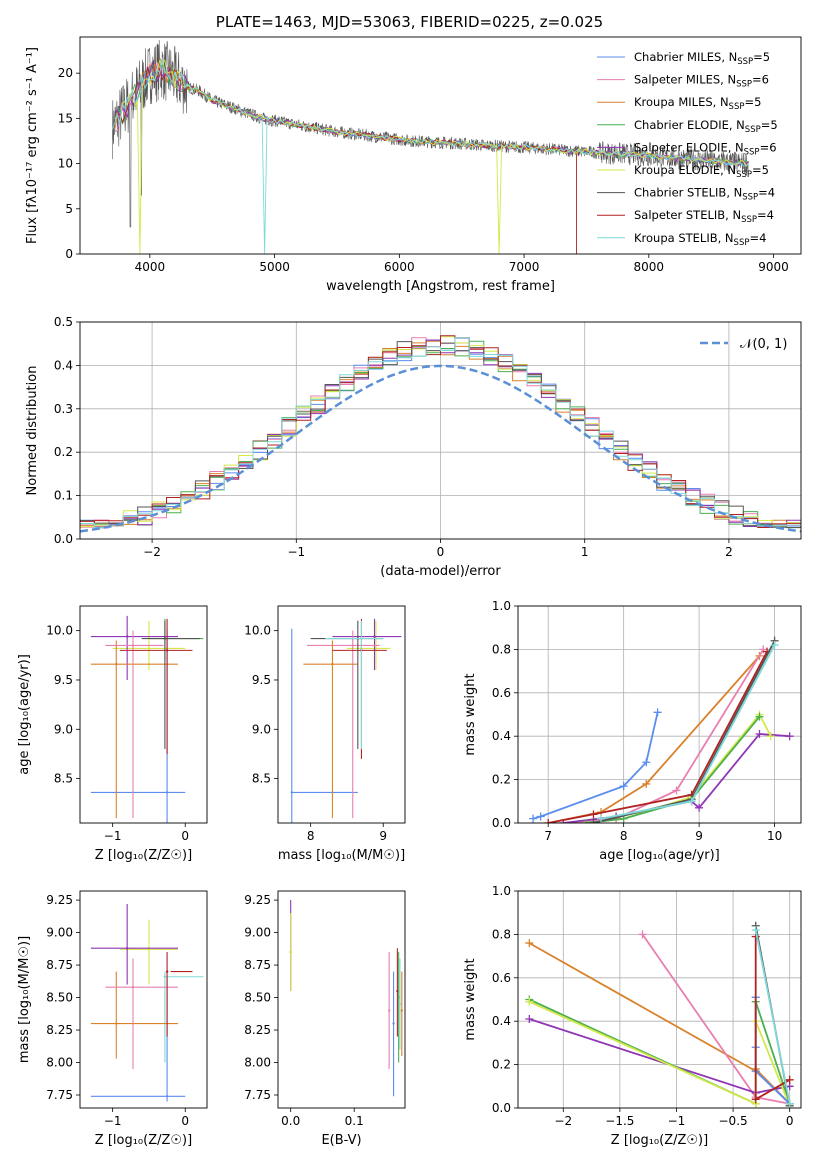 This screenshot has width=819, height=1170. Describe the element at coordinates (649, 267) in the screenshot. I see `x-tick-label: 8000` at that location.